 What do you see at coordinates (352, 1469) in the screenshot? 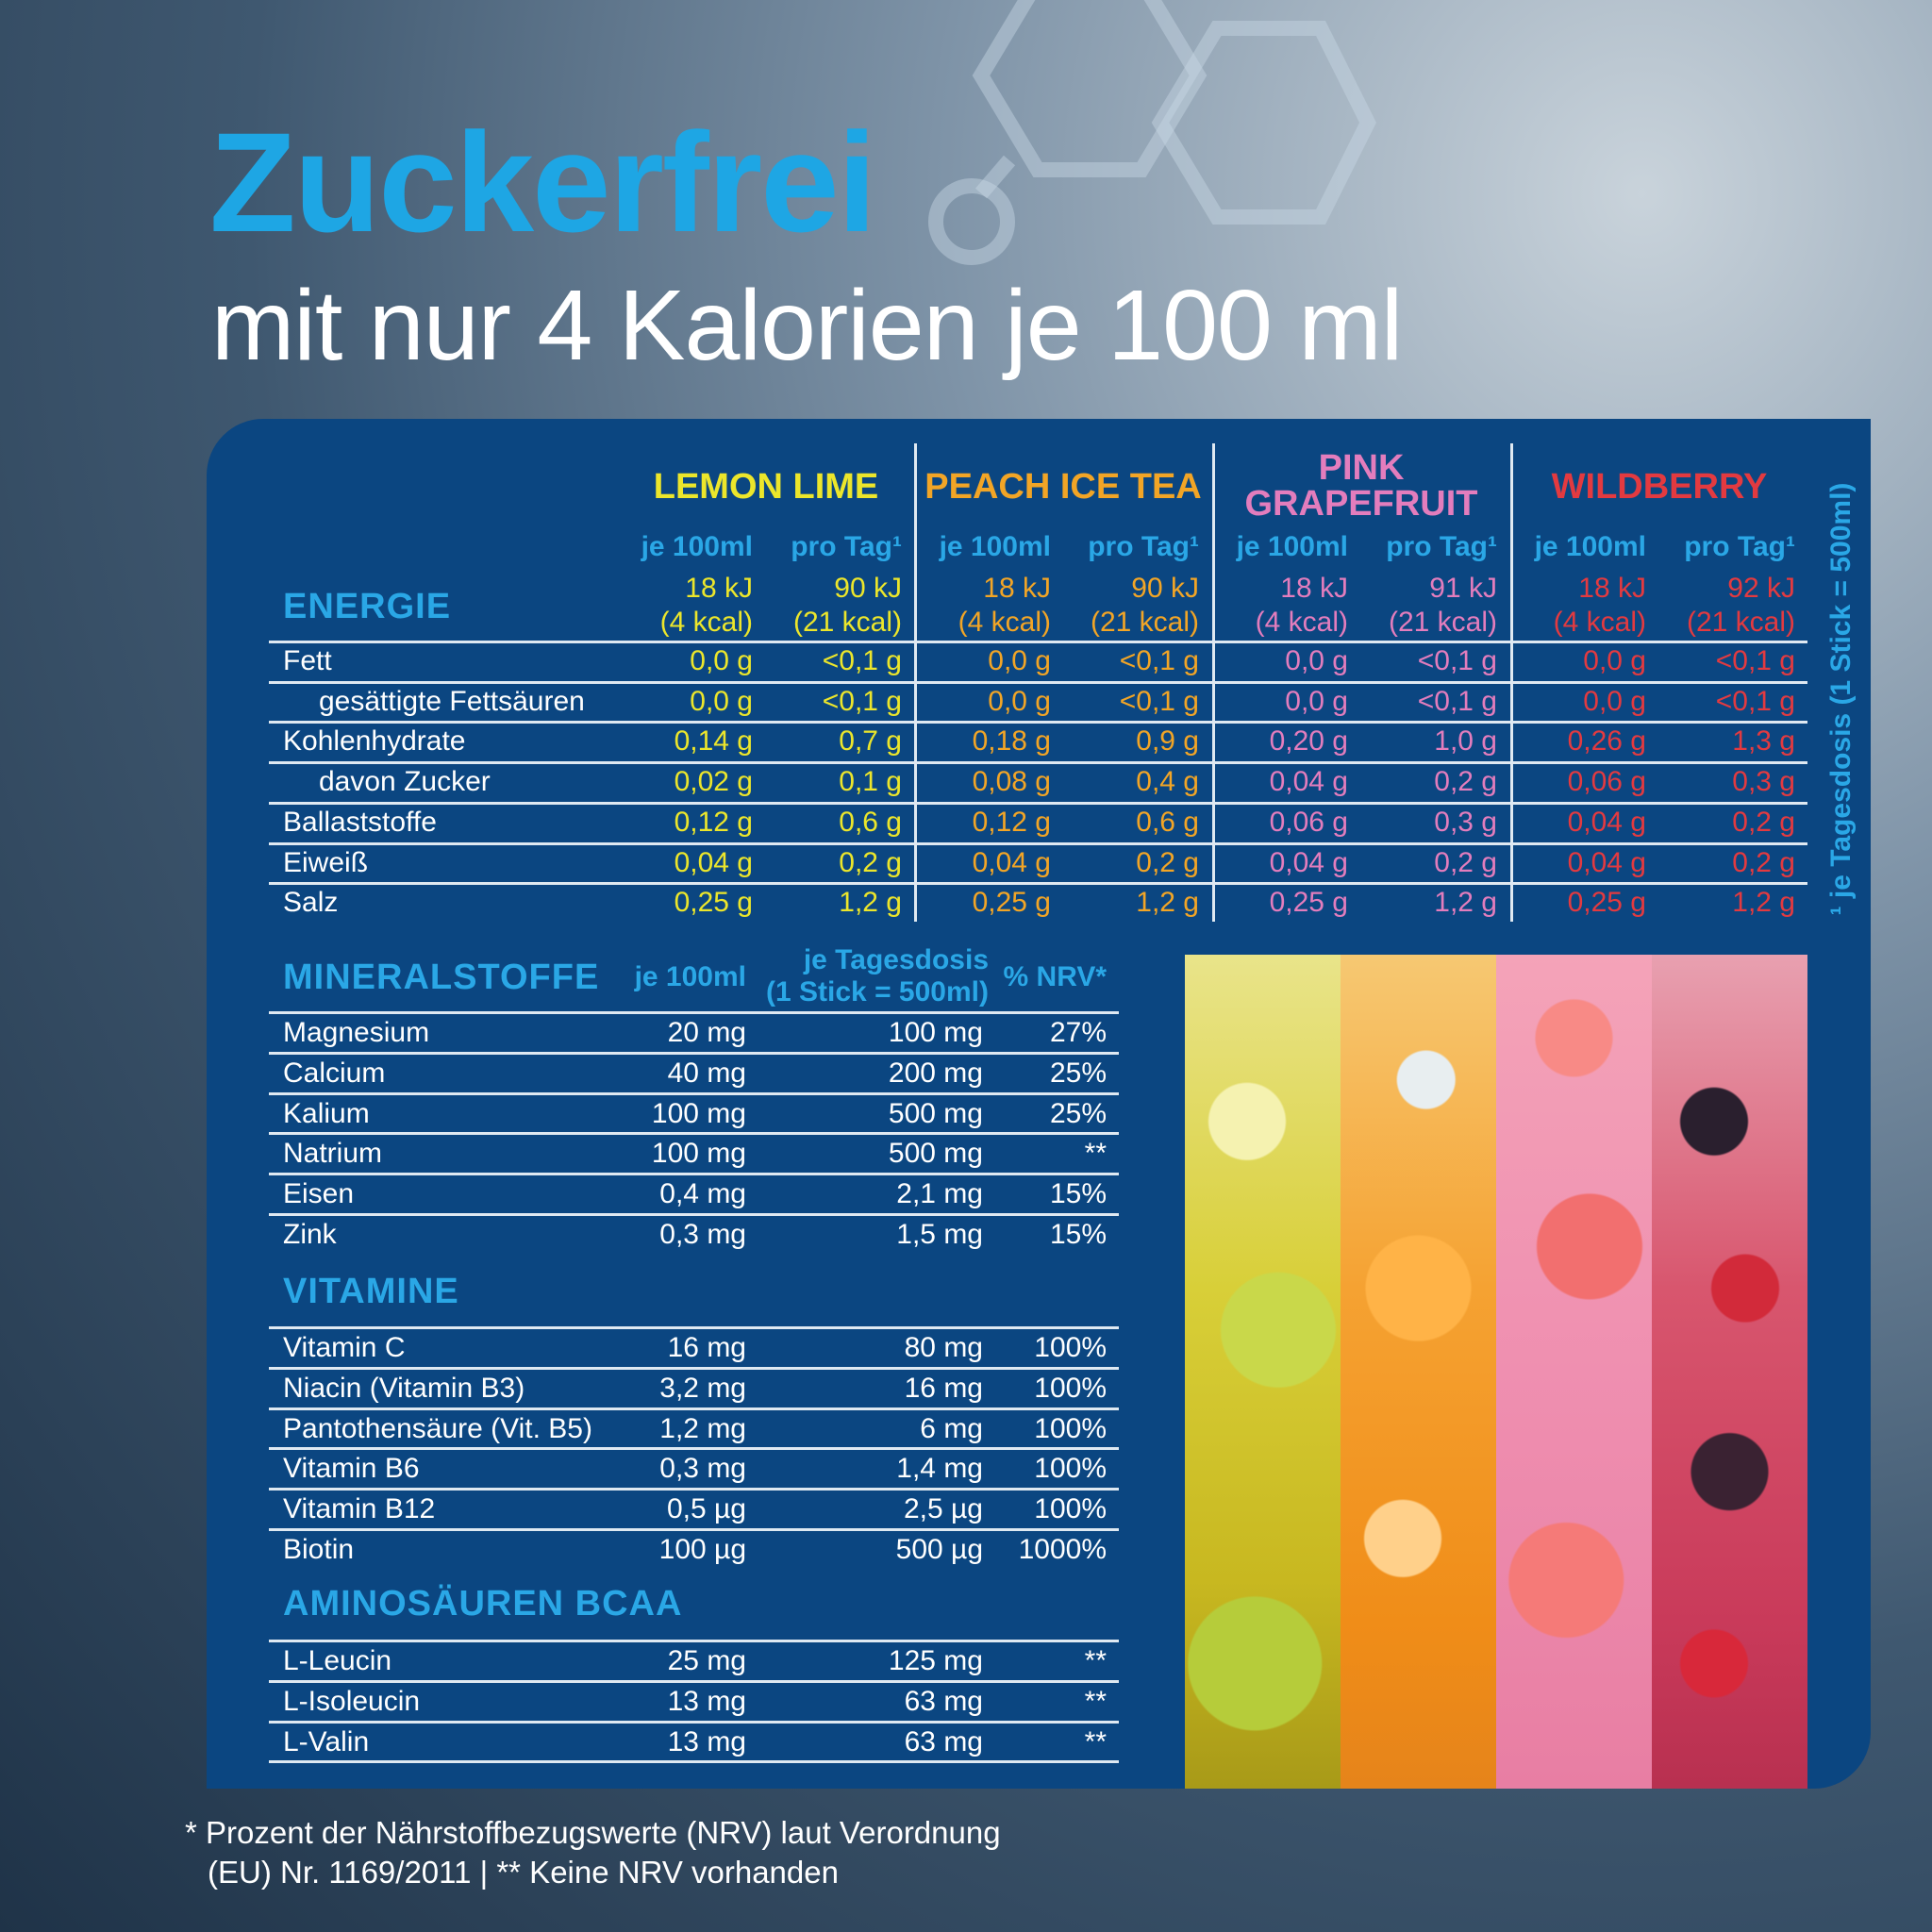
I see `nutrient-label: Vitamin B6` at bounding box center [352, 1469].